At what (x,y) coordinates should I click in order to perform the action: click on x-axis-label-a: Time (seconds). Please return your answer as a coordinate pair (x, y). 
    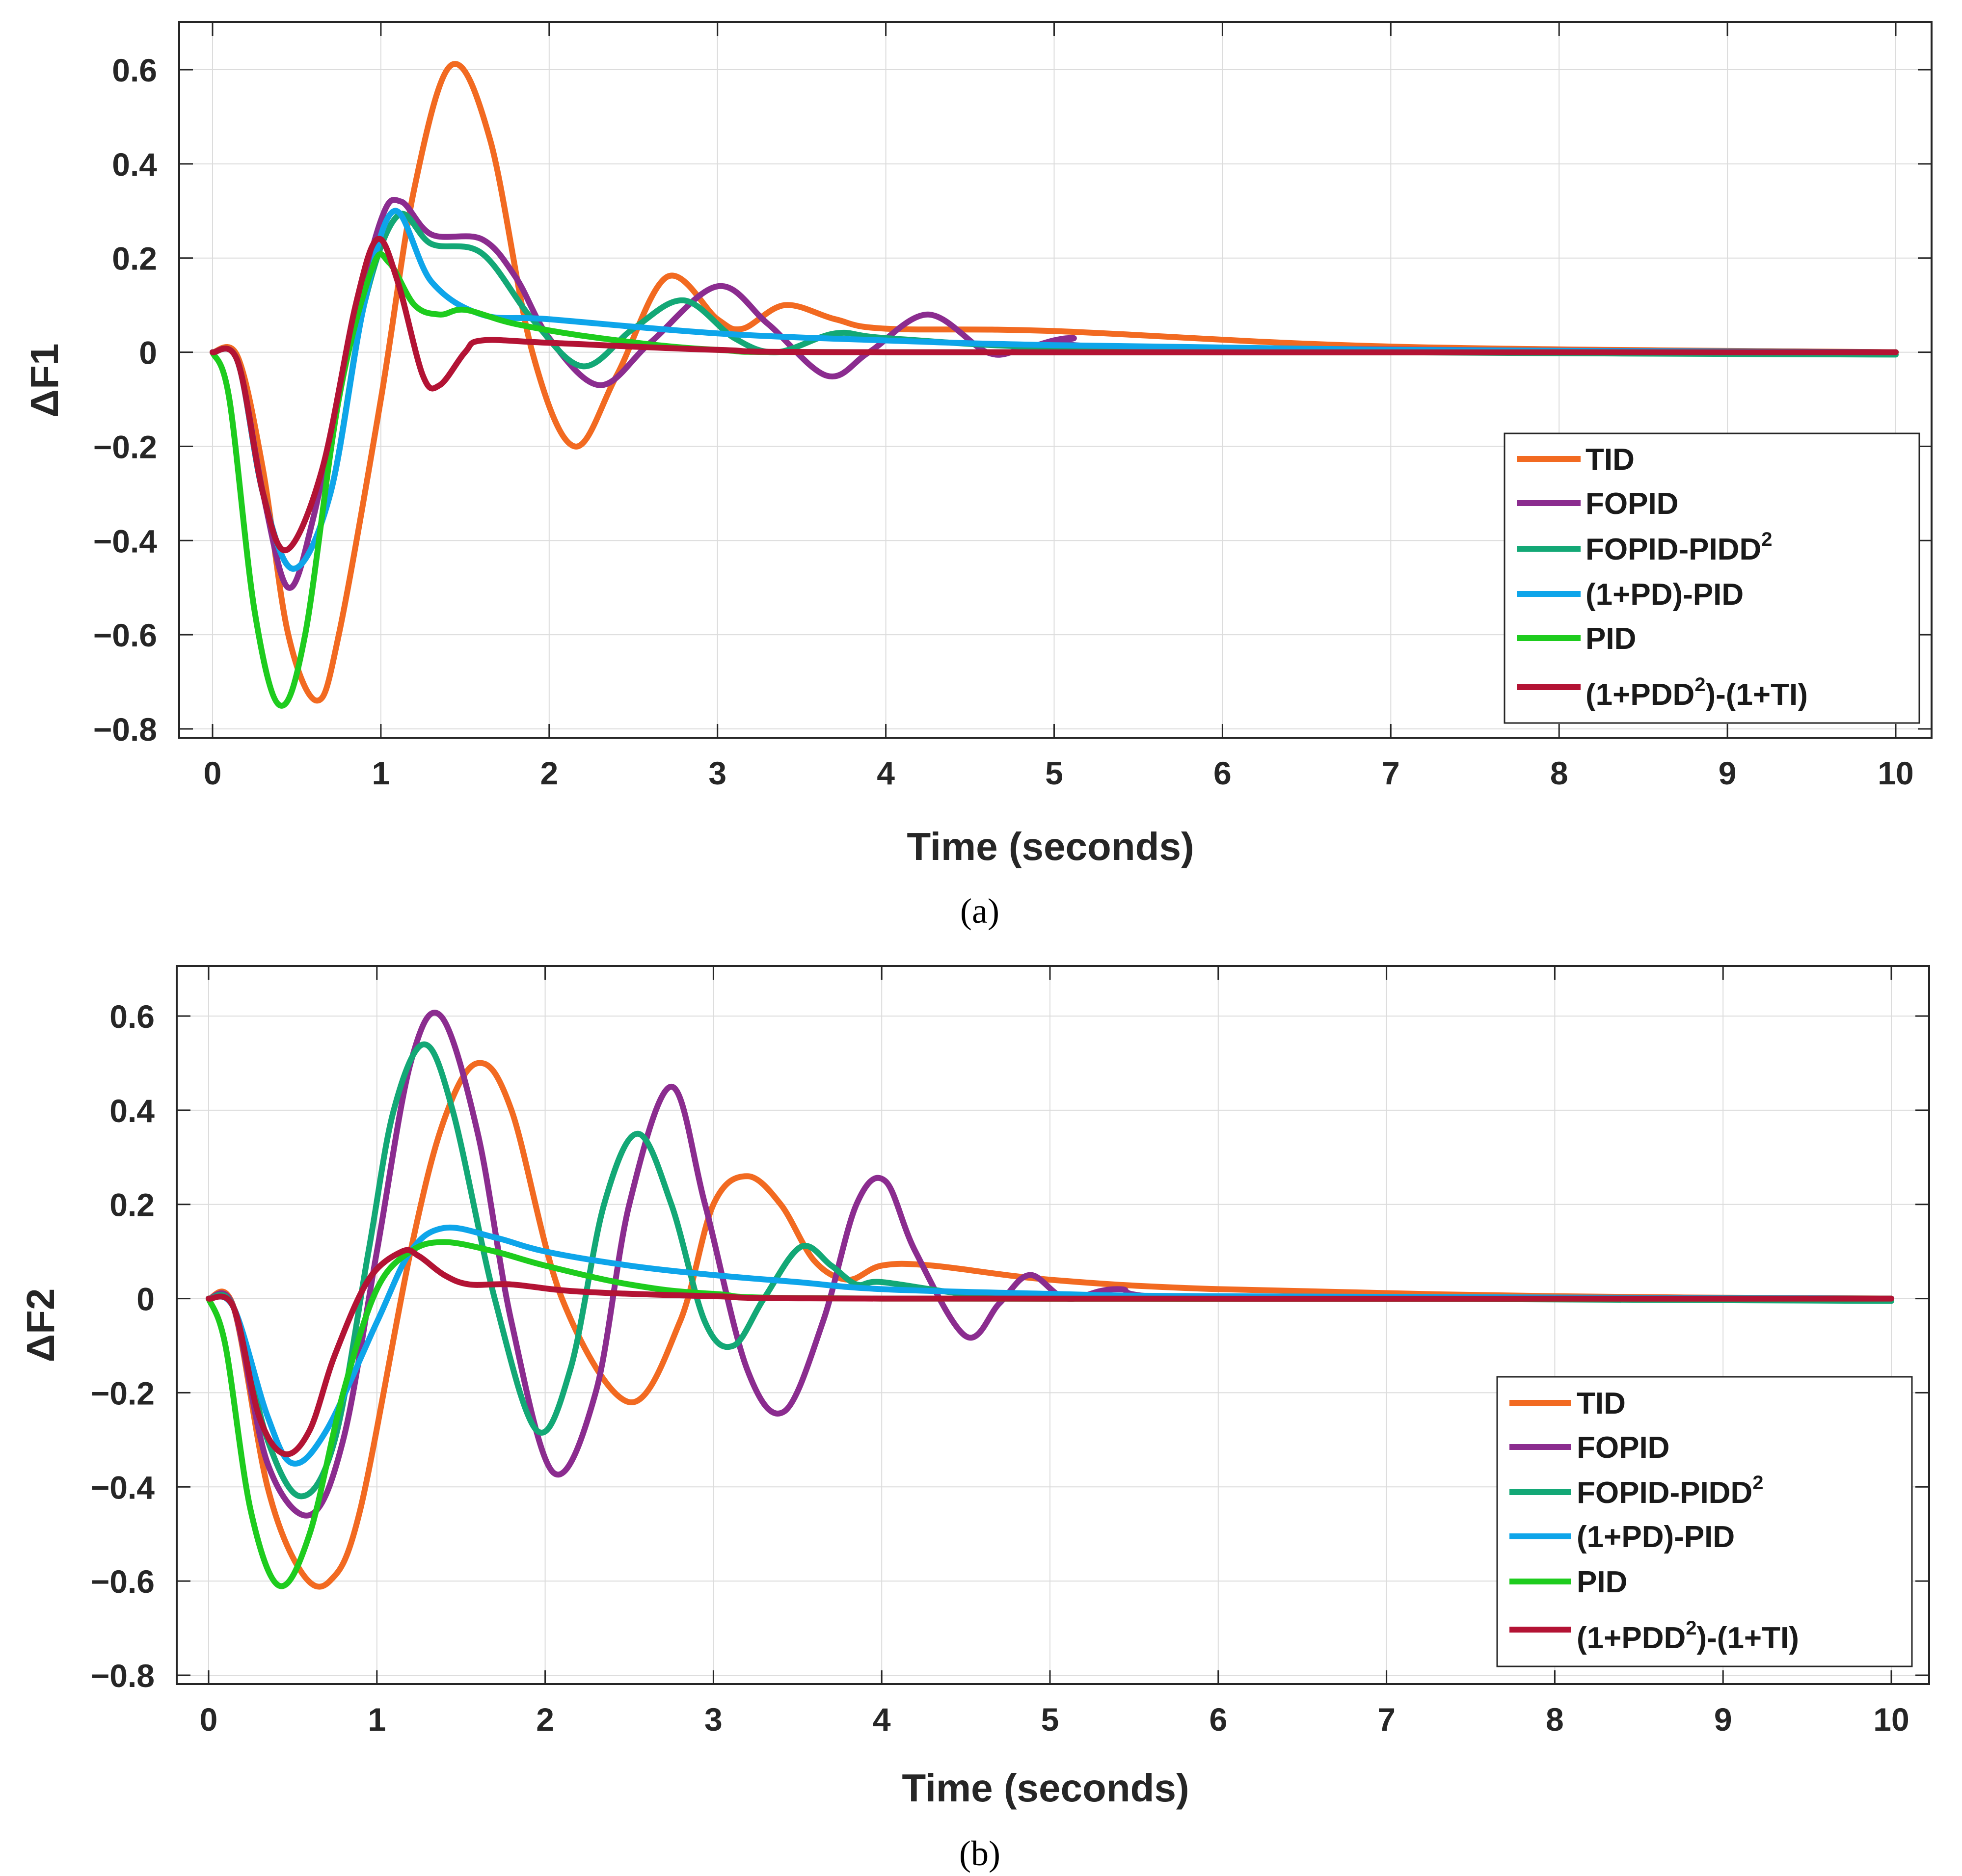
    Looking at the image, I should click on (1050, 847).